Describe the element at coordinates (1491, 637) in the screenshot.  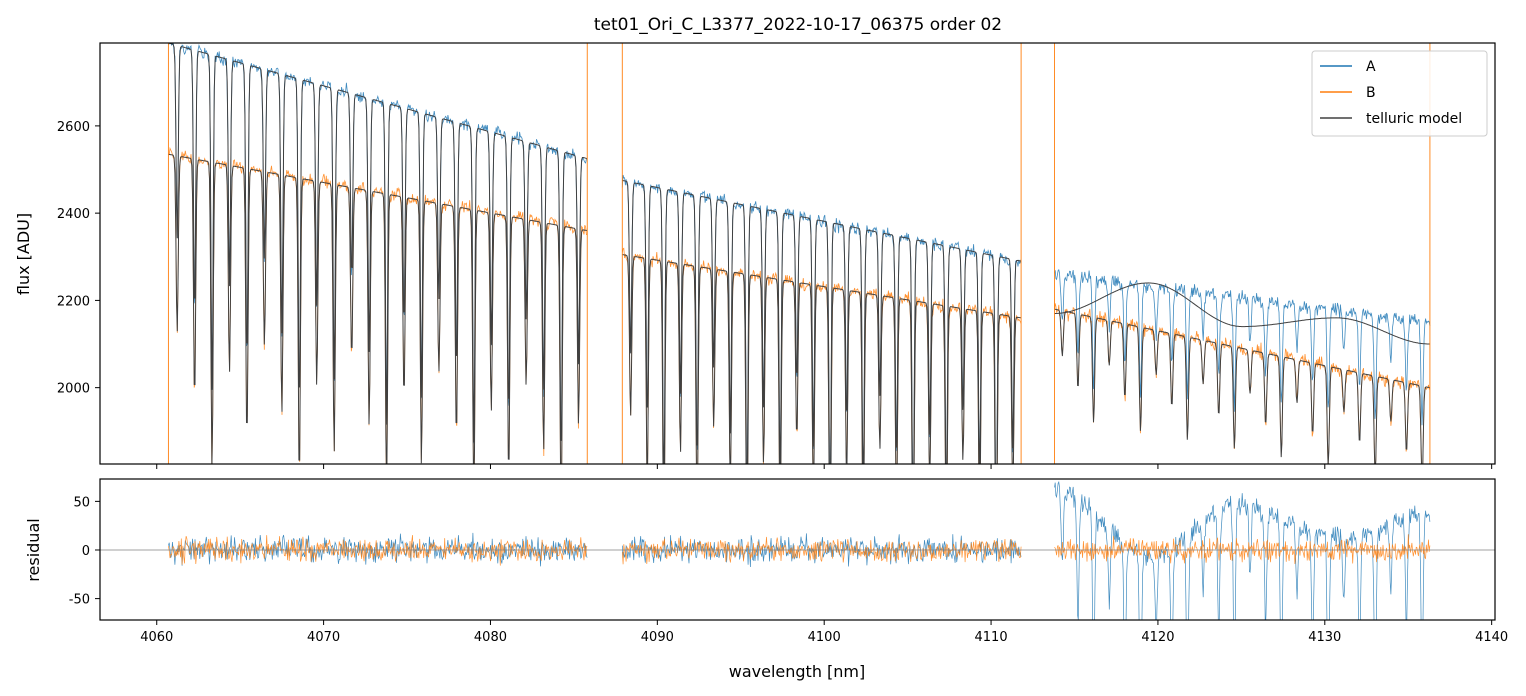
I see `x-tick-label: 4140` at that location.